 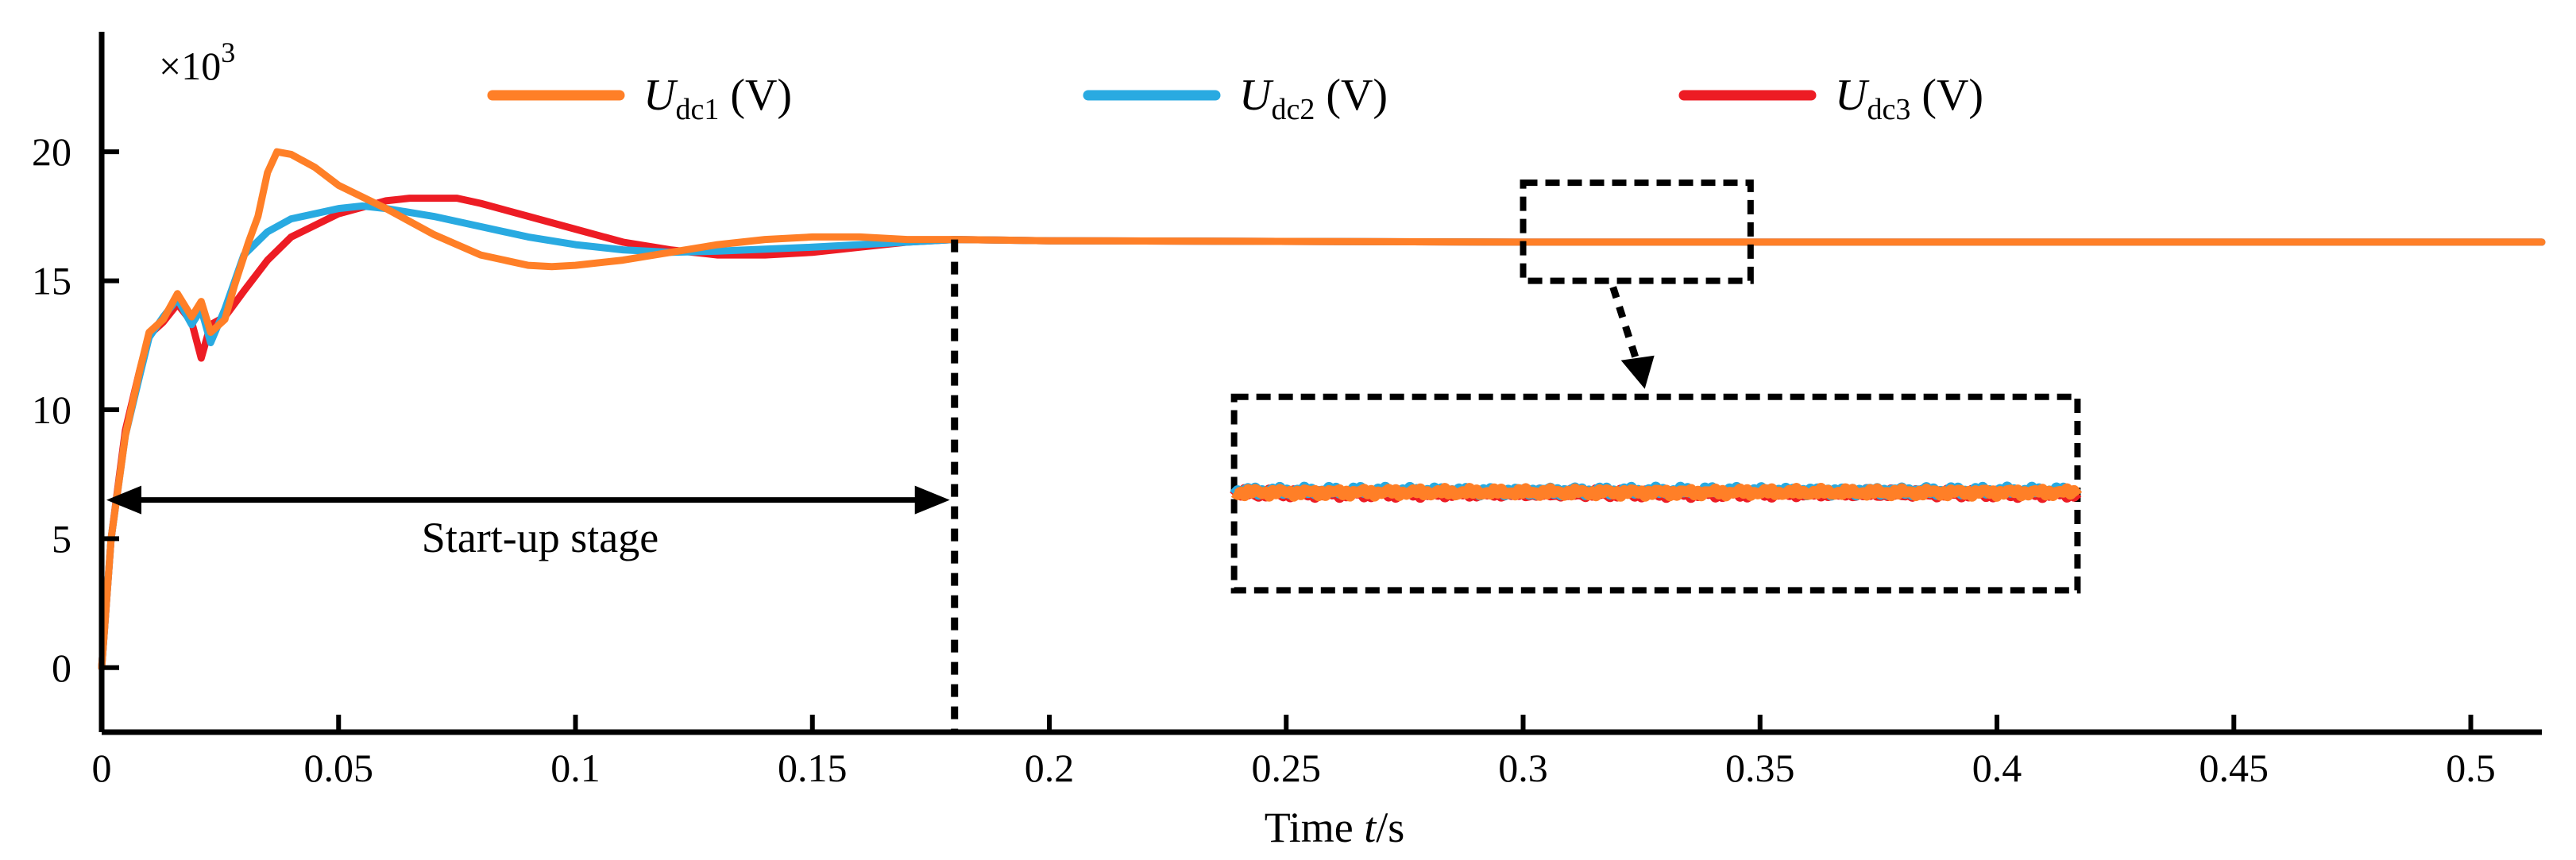 What do you see at coordinates (717, 98) in the screenshot?
I see `legend-label-dc1: Udc1 (V)` at bounding box center [717, 98].